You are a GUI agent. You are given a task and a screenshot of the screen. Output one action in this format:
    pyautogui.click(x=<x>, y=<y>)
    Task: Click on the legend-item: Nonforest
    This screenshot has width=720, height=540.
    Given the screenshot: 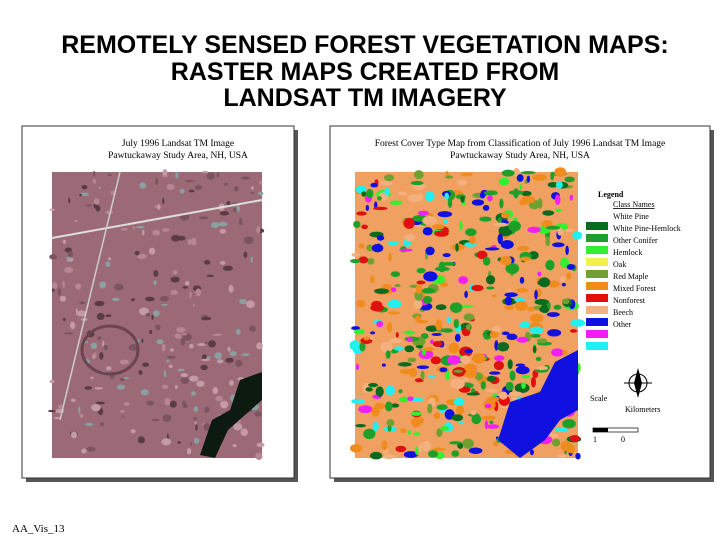 What is the action you would take?
    pyautogui.click(x=629, y=300)
    